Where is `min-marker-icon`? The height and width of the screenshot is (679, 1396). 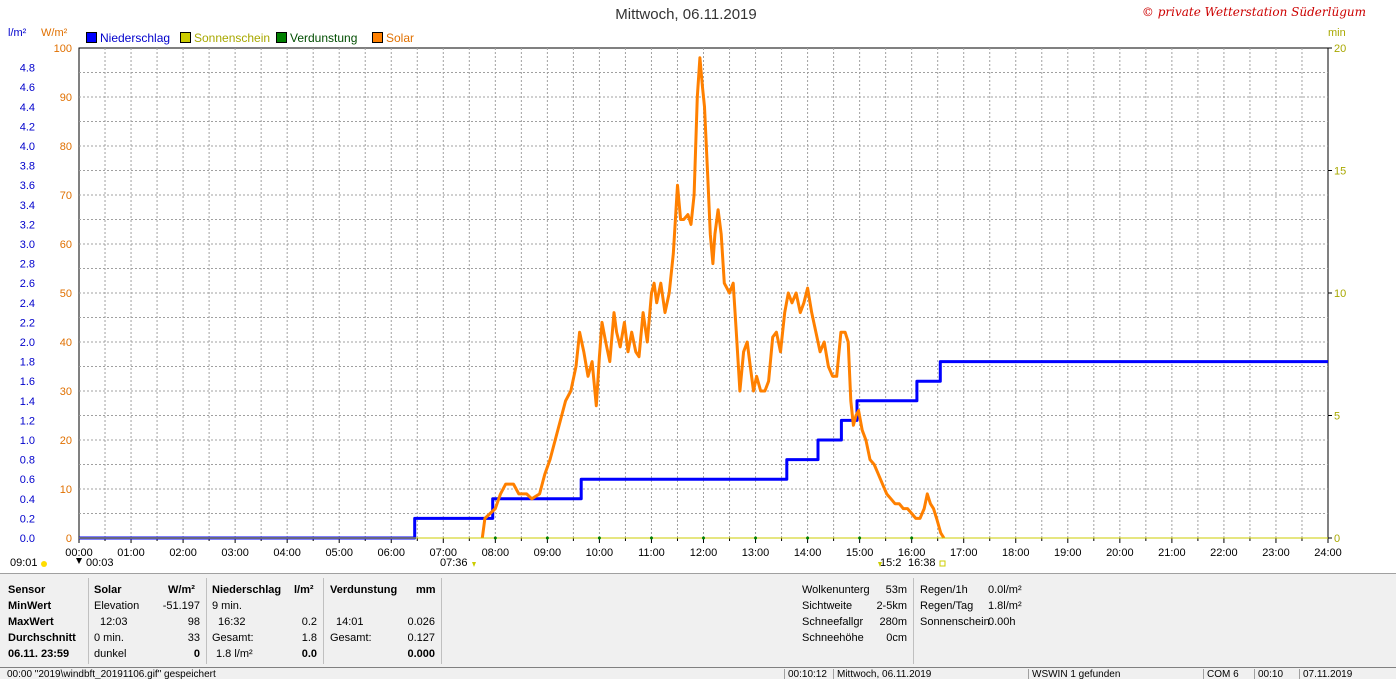 min-marker-icon is located at coordinates (79, 561).